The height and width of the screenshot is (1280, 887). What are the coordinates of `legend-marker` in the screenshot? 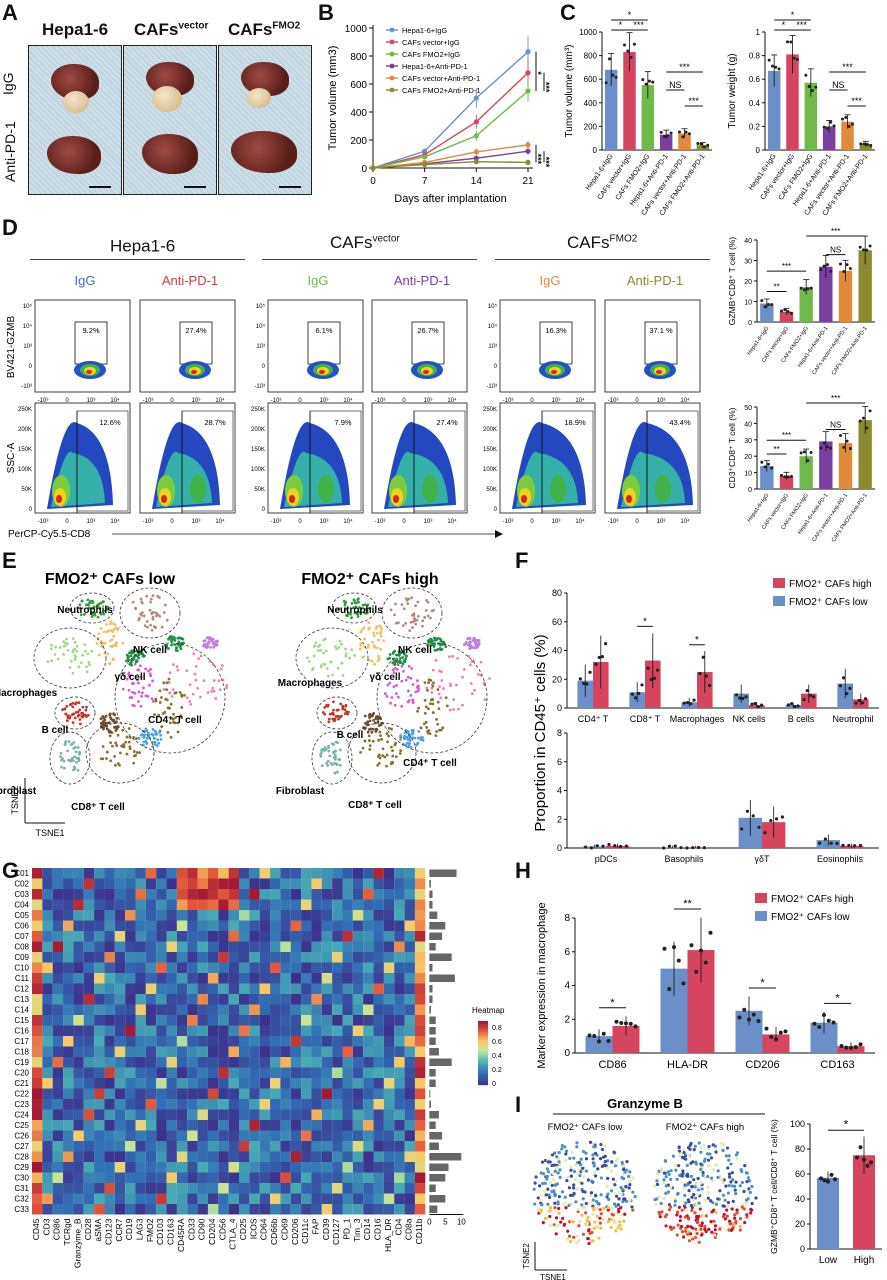 It's located at (392, 42).